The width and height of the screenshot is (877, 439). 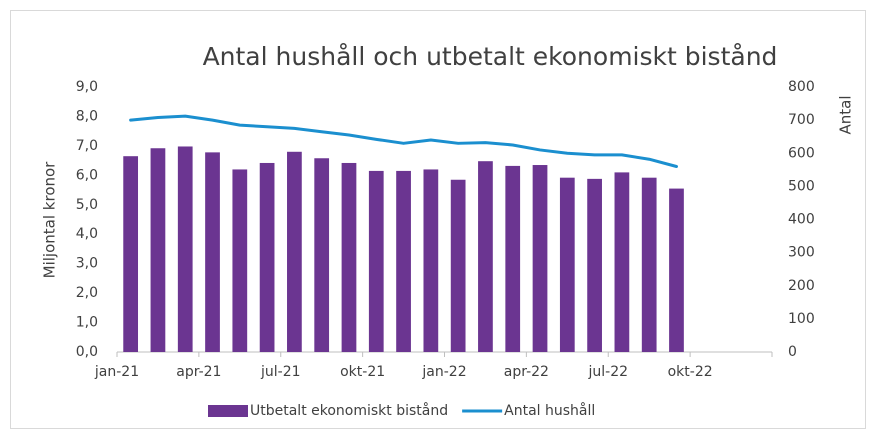 What do you see at coordinates (607, 372) in the screenshot?
I see `x-tick-label: jul-22` at bounding box center [607, 372].